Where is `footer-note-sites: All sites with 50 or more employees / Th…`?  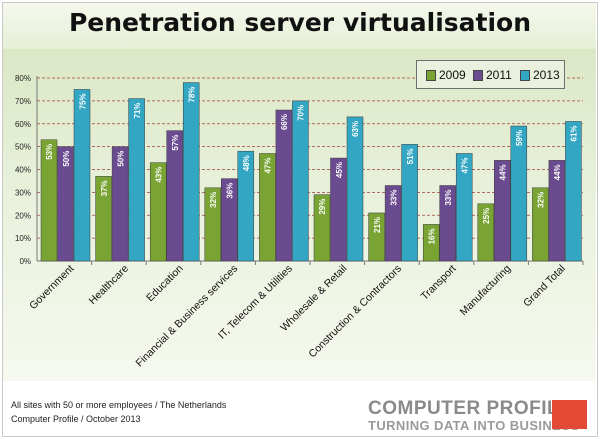
footer-note-sites: All sites with 50 or more employees / Th… is located at coordinates (119, 405).